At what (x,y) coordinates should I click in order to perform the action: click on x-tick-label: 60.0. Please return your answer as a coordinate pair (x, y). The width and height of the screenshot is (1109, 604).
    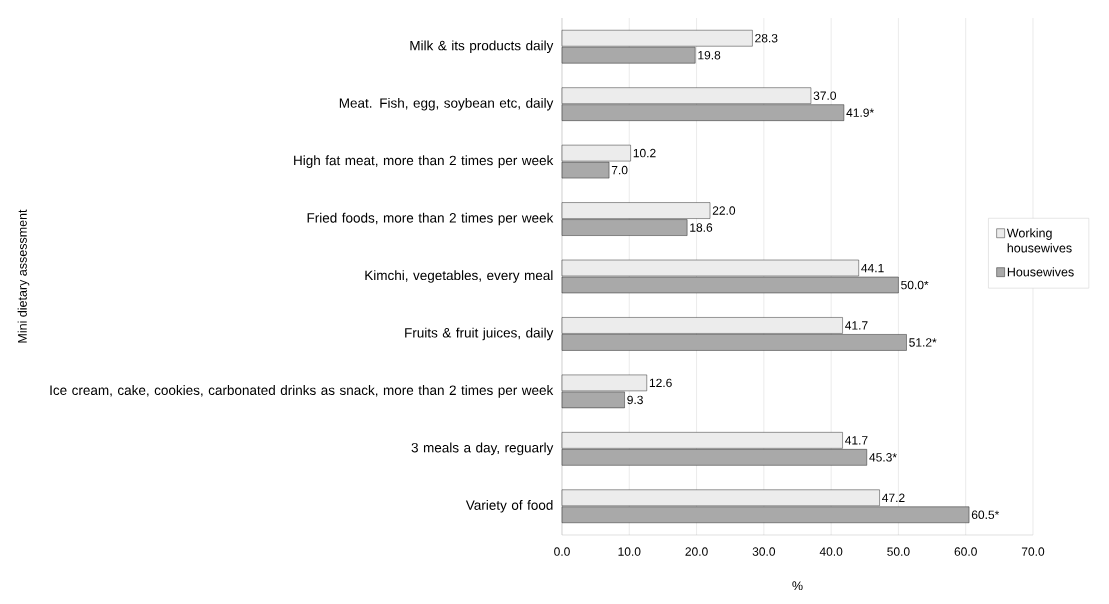
    Looking at the image, I should click on (965, 551).